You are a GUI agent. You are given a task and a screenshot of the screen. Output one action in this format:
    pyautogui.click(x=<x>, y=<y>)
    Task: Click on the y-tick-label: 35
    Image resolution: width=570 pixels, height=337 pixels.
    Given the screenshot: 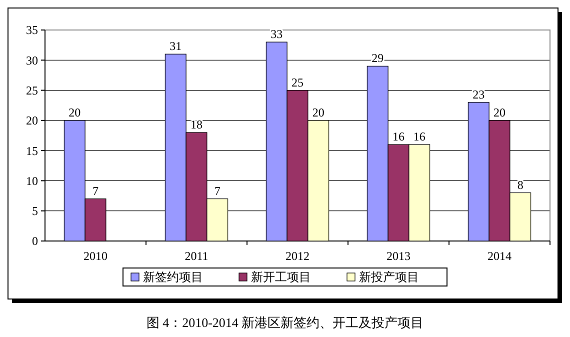 What is the action you would take?
    pyautogui.click(x=32, y=30)
    